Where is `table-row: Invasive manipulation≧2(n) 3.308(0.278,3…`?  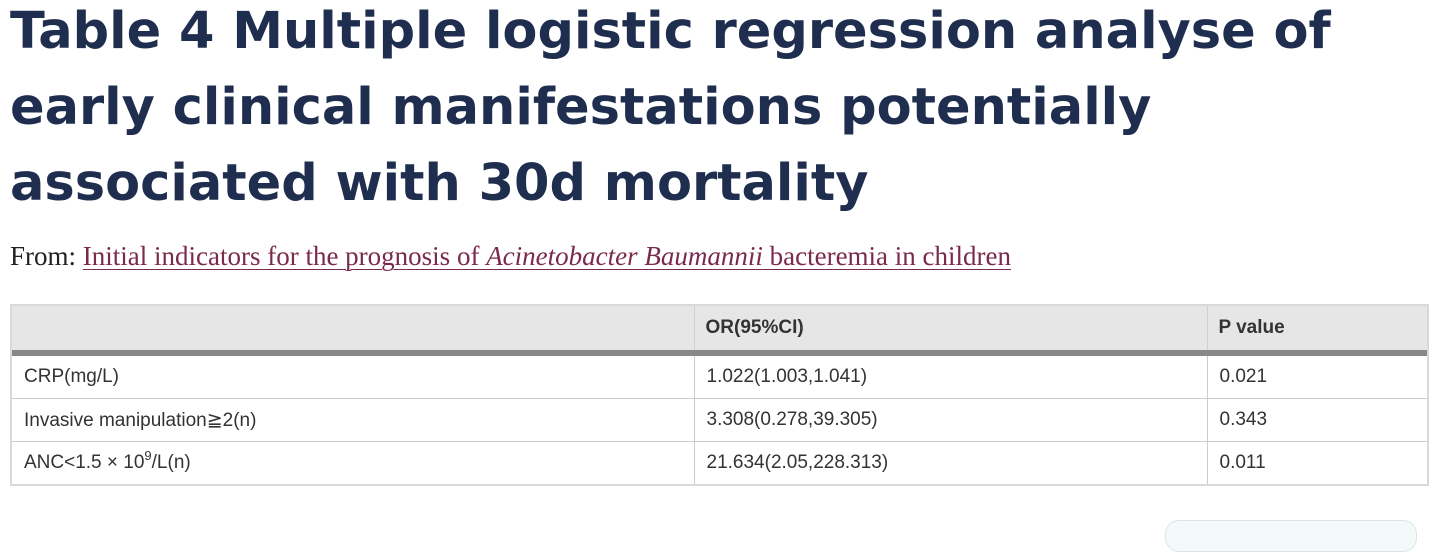 table-row: Invasive manipulation≧2(n) 3.308(0.278,3… is located at coordinates (719, 420).